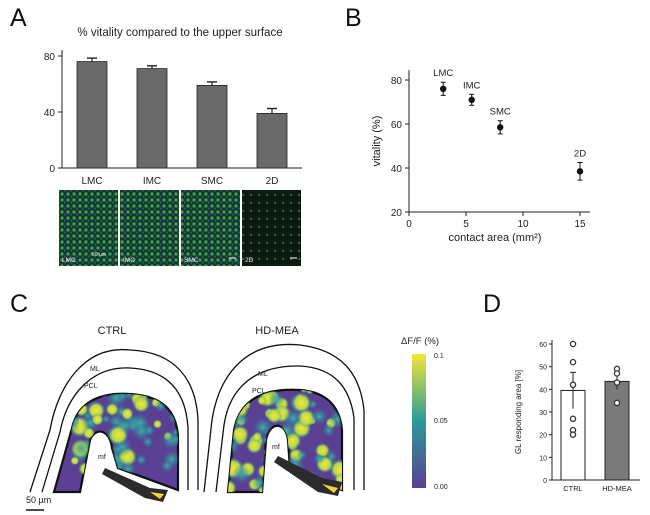  I want to click on colorbar-title: ΔF/F (%), so click(420, 341).